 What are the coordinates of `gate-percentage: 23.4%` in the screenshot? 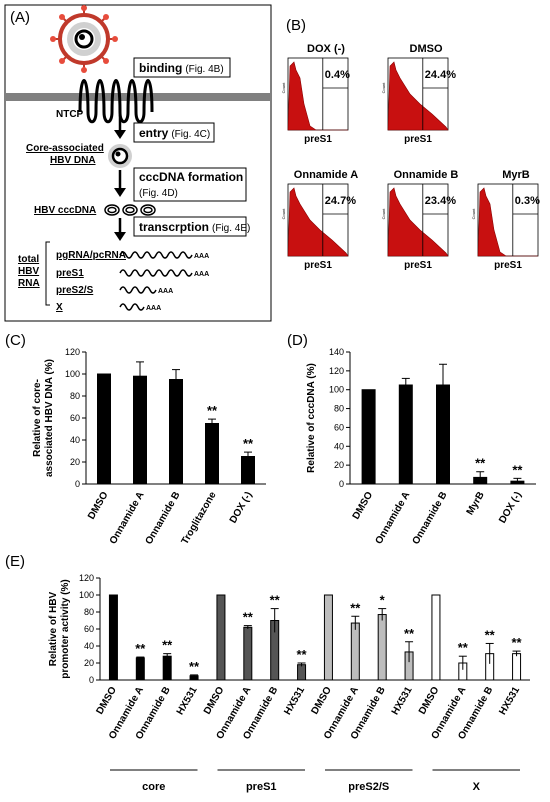 It's located at (440, 201).